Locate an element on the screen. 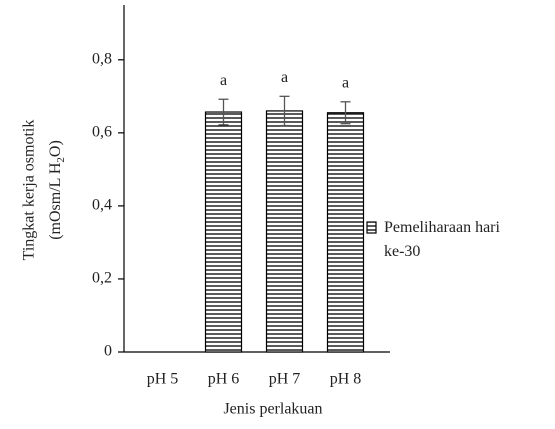 This screenshot has width=555, height=429. y-tick-label: 0,6 is located at coordinates (102, 132).